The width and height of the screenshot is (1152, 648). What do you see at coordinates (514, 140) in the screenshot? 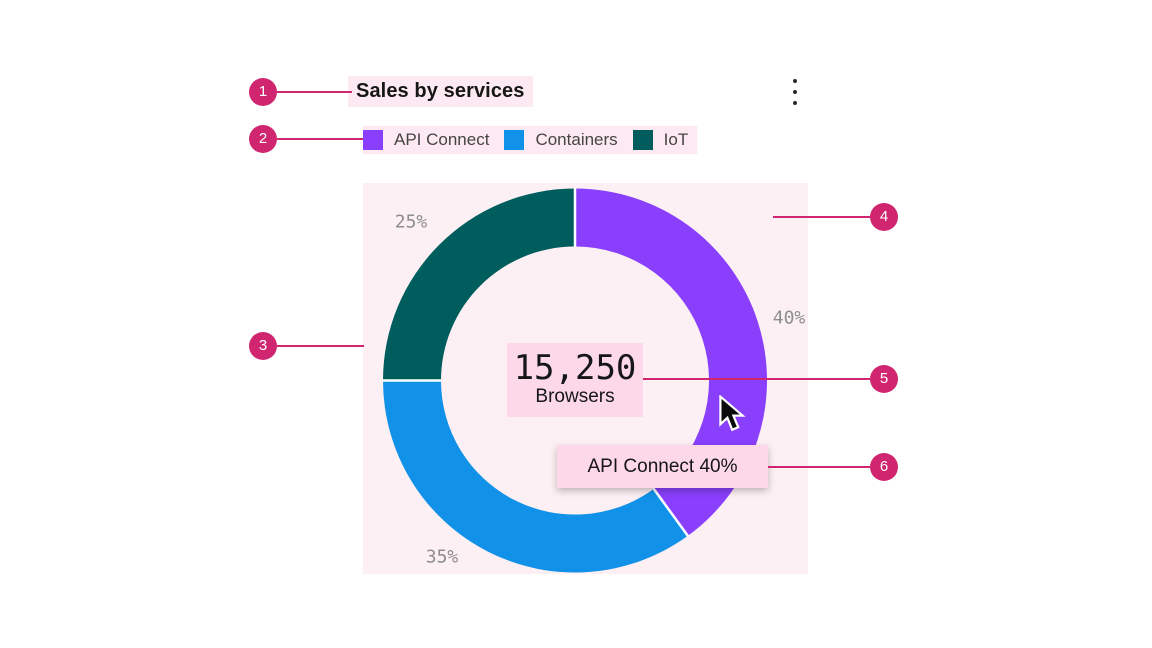
I see `legend-swatch-containers` at bounding box center [514, 140].